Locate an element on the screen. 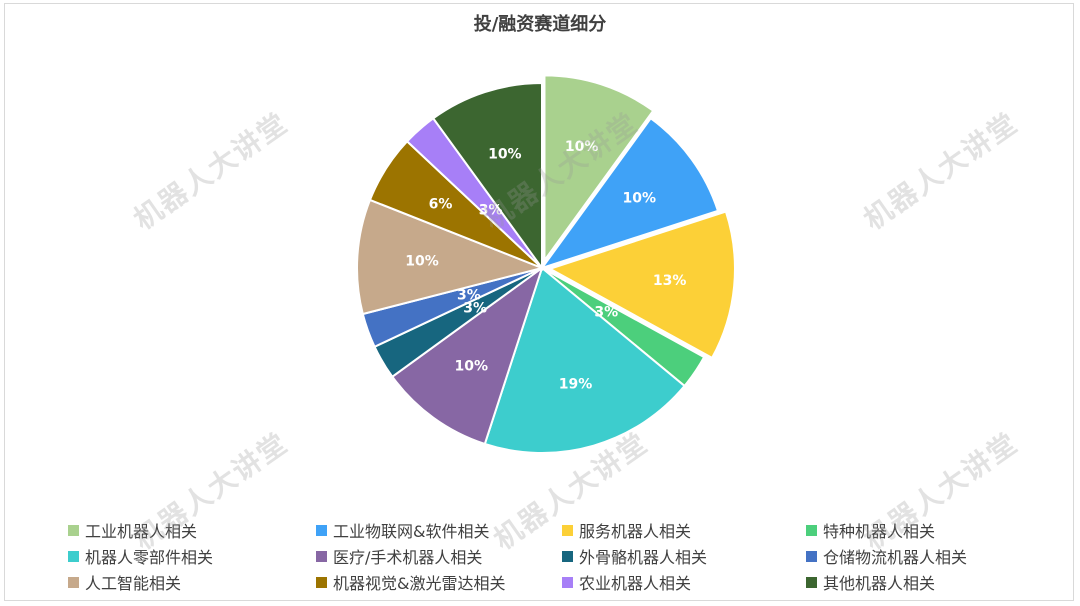 The height and width of the screenshot is (606, 1080). legend-item: 特种机器人相关 is located at coordinates (926, 530).